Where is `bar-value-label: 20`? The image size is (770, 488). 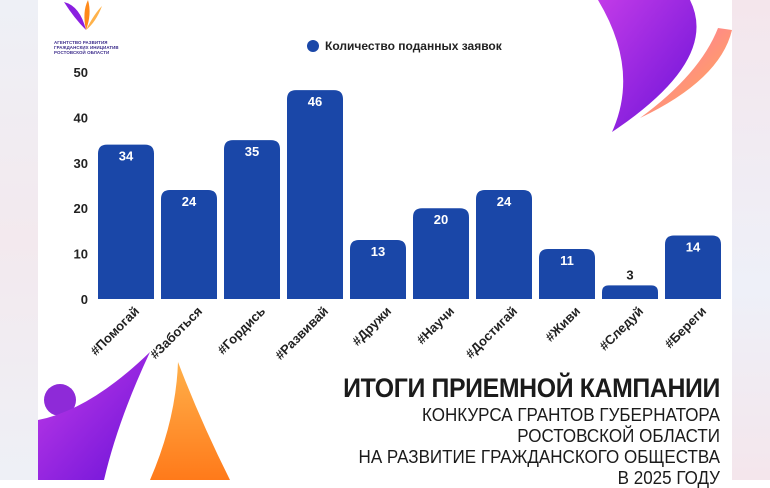
bar-value-label: 20 is located at coordinates (441, 219).